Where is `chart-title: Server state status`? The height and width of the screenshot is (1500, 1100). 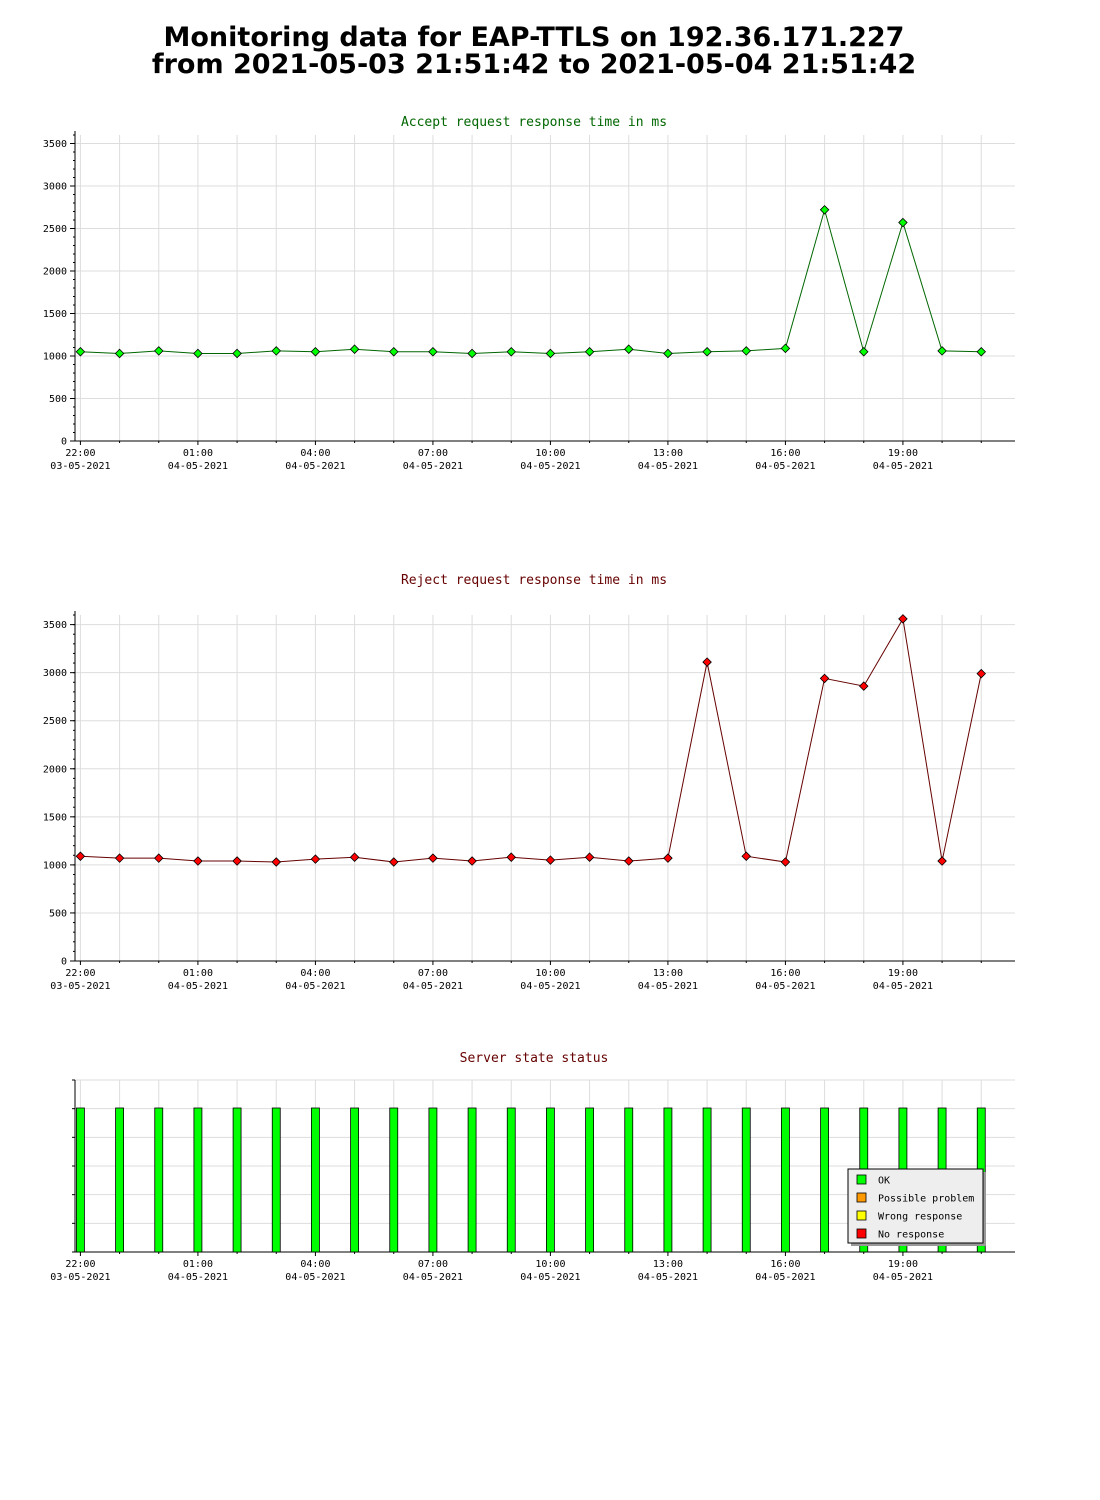
chart-title: Server state status is located at coordinates (534, 1058).